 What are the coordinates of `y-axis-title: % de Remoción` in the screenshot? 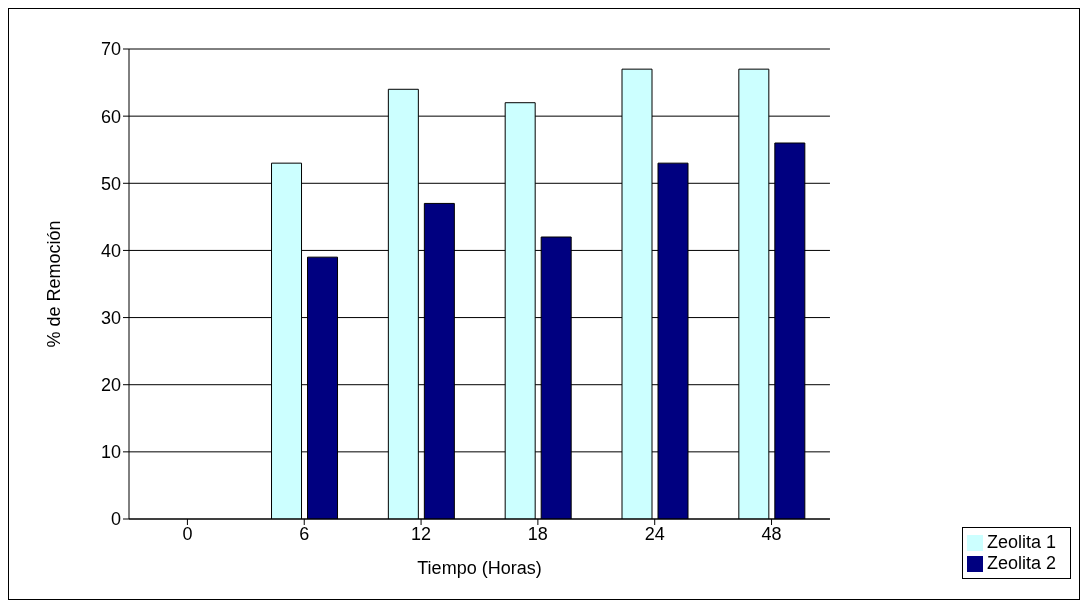 It's located at (54, 284).